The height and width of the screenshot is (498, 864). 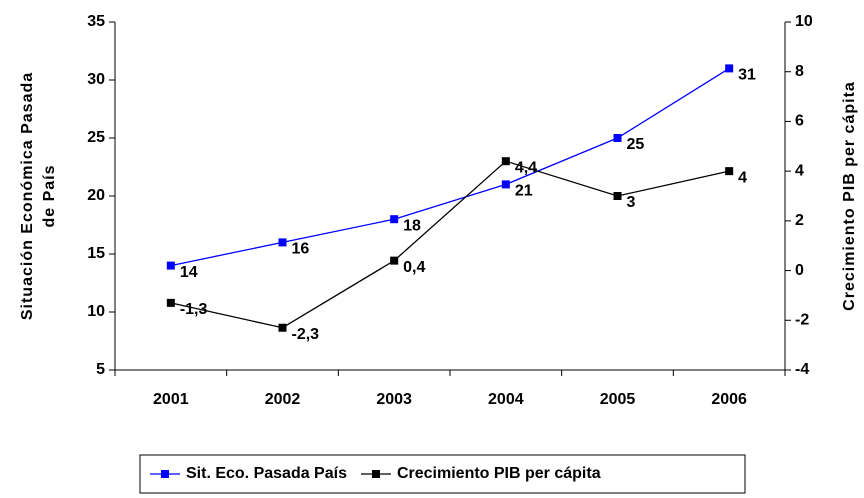 What do you see at coordinates (189, 272) in the screenshot?
I see `data-label: 14` at bounding box center [189, 272].